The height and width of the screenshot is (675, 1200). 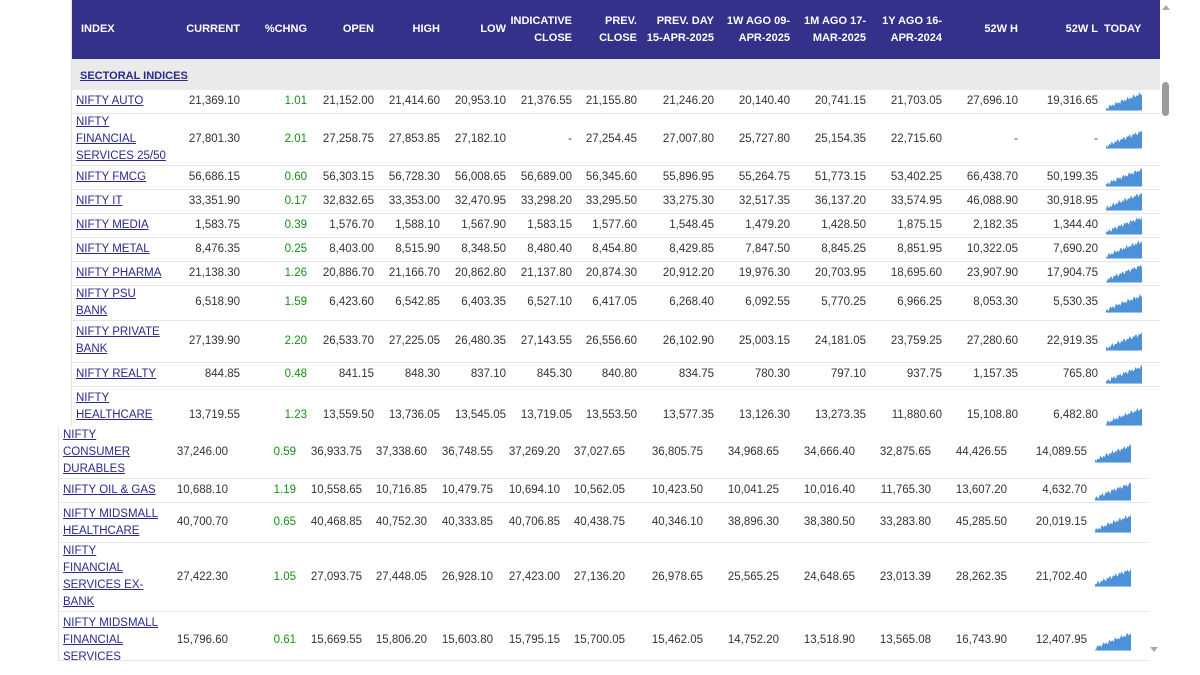 What do you see at coordinates (411, 273) in the screenshot?
I see `cell-high: 21,166.70` at bounding box center [411, 273].